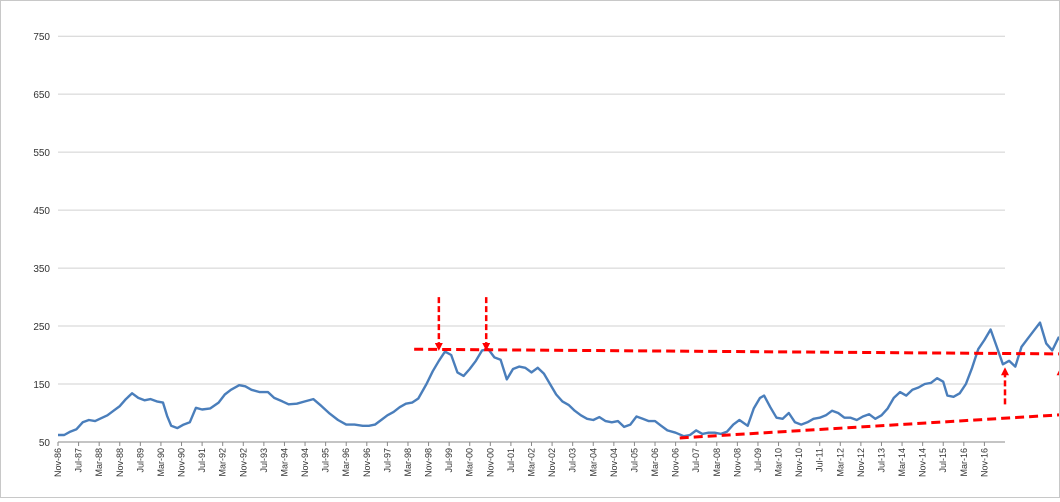 Image resolution: width=1060 pixels, height=502 pixels. Describe the element at coordinates (161, 462) in the screenshot. I see `x-tick-label: Mar-90` at that location.